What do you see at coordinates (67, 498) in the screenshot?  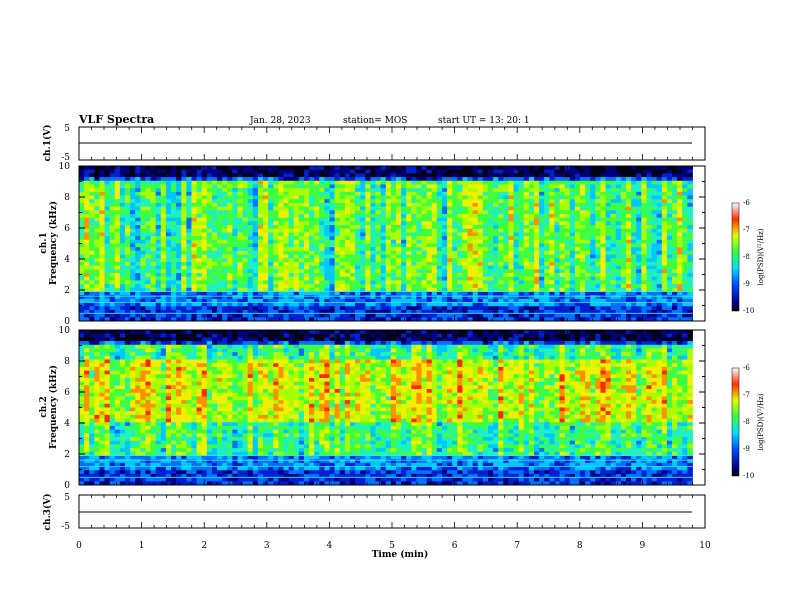 I see `ch3-wave-ytick-top: 5` at bounding box center [67, 498].